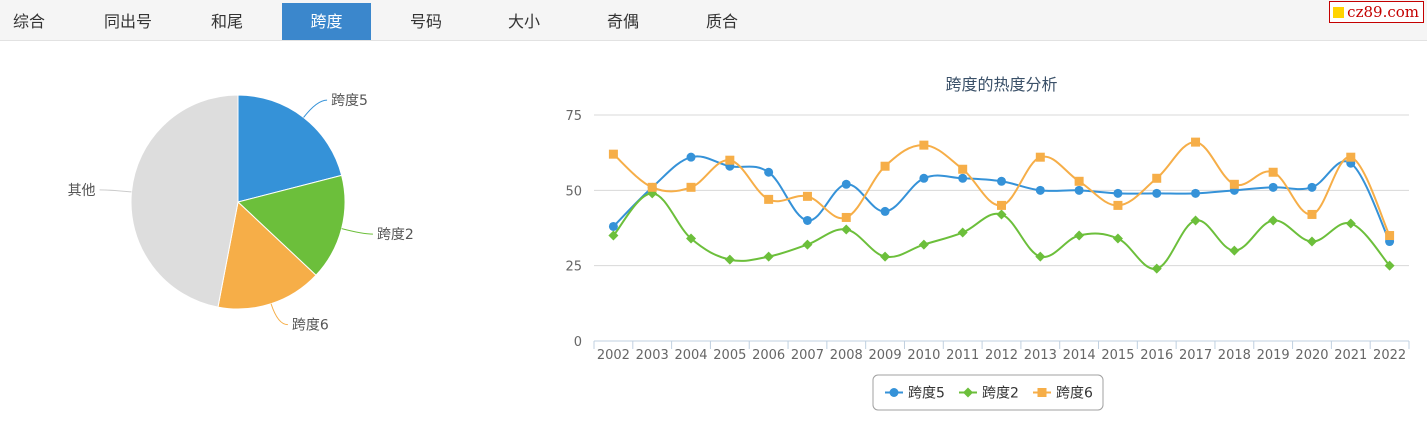 This screenshot has height=431, width=1427. What do you see at coordinates (127, 21) in the screenshot?
I see `tab-same-numbers: 同出号` at bounding box center [127, 21].